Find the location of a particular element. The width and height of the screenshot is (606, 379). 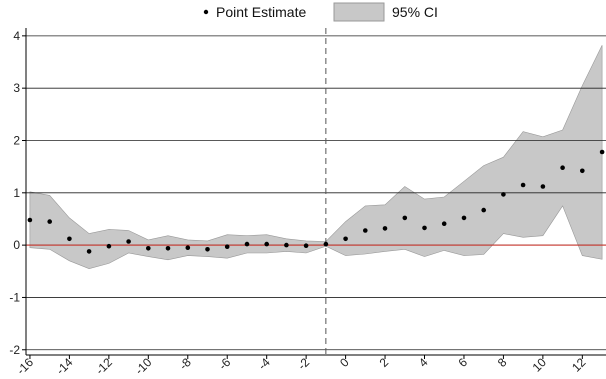

x-tick-label--4: -4 is located at coordinates (264, 364).